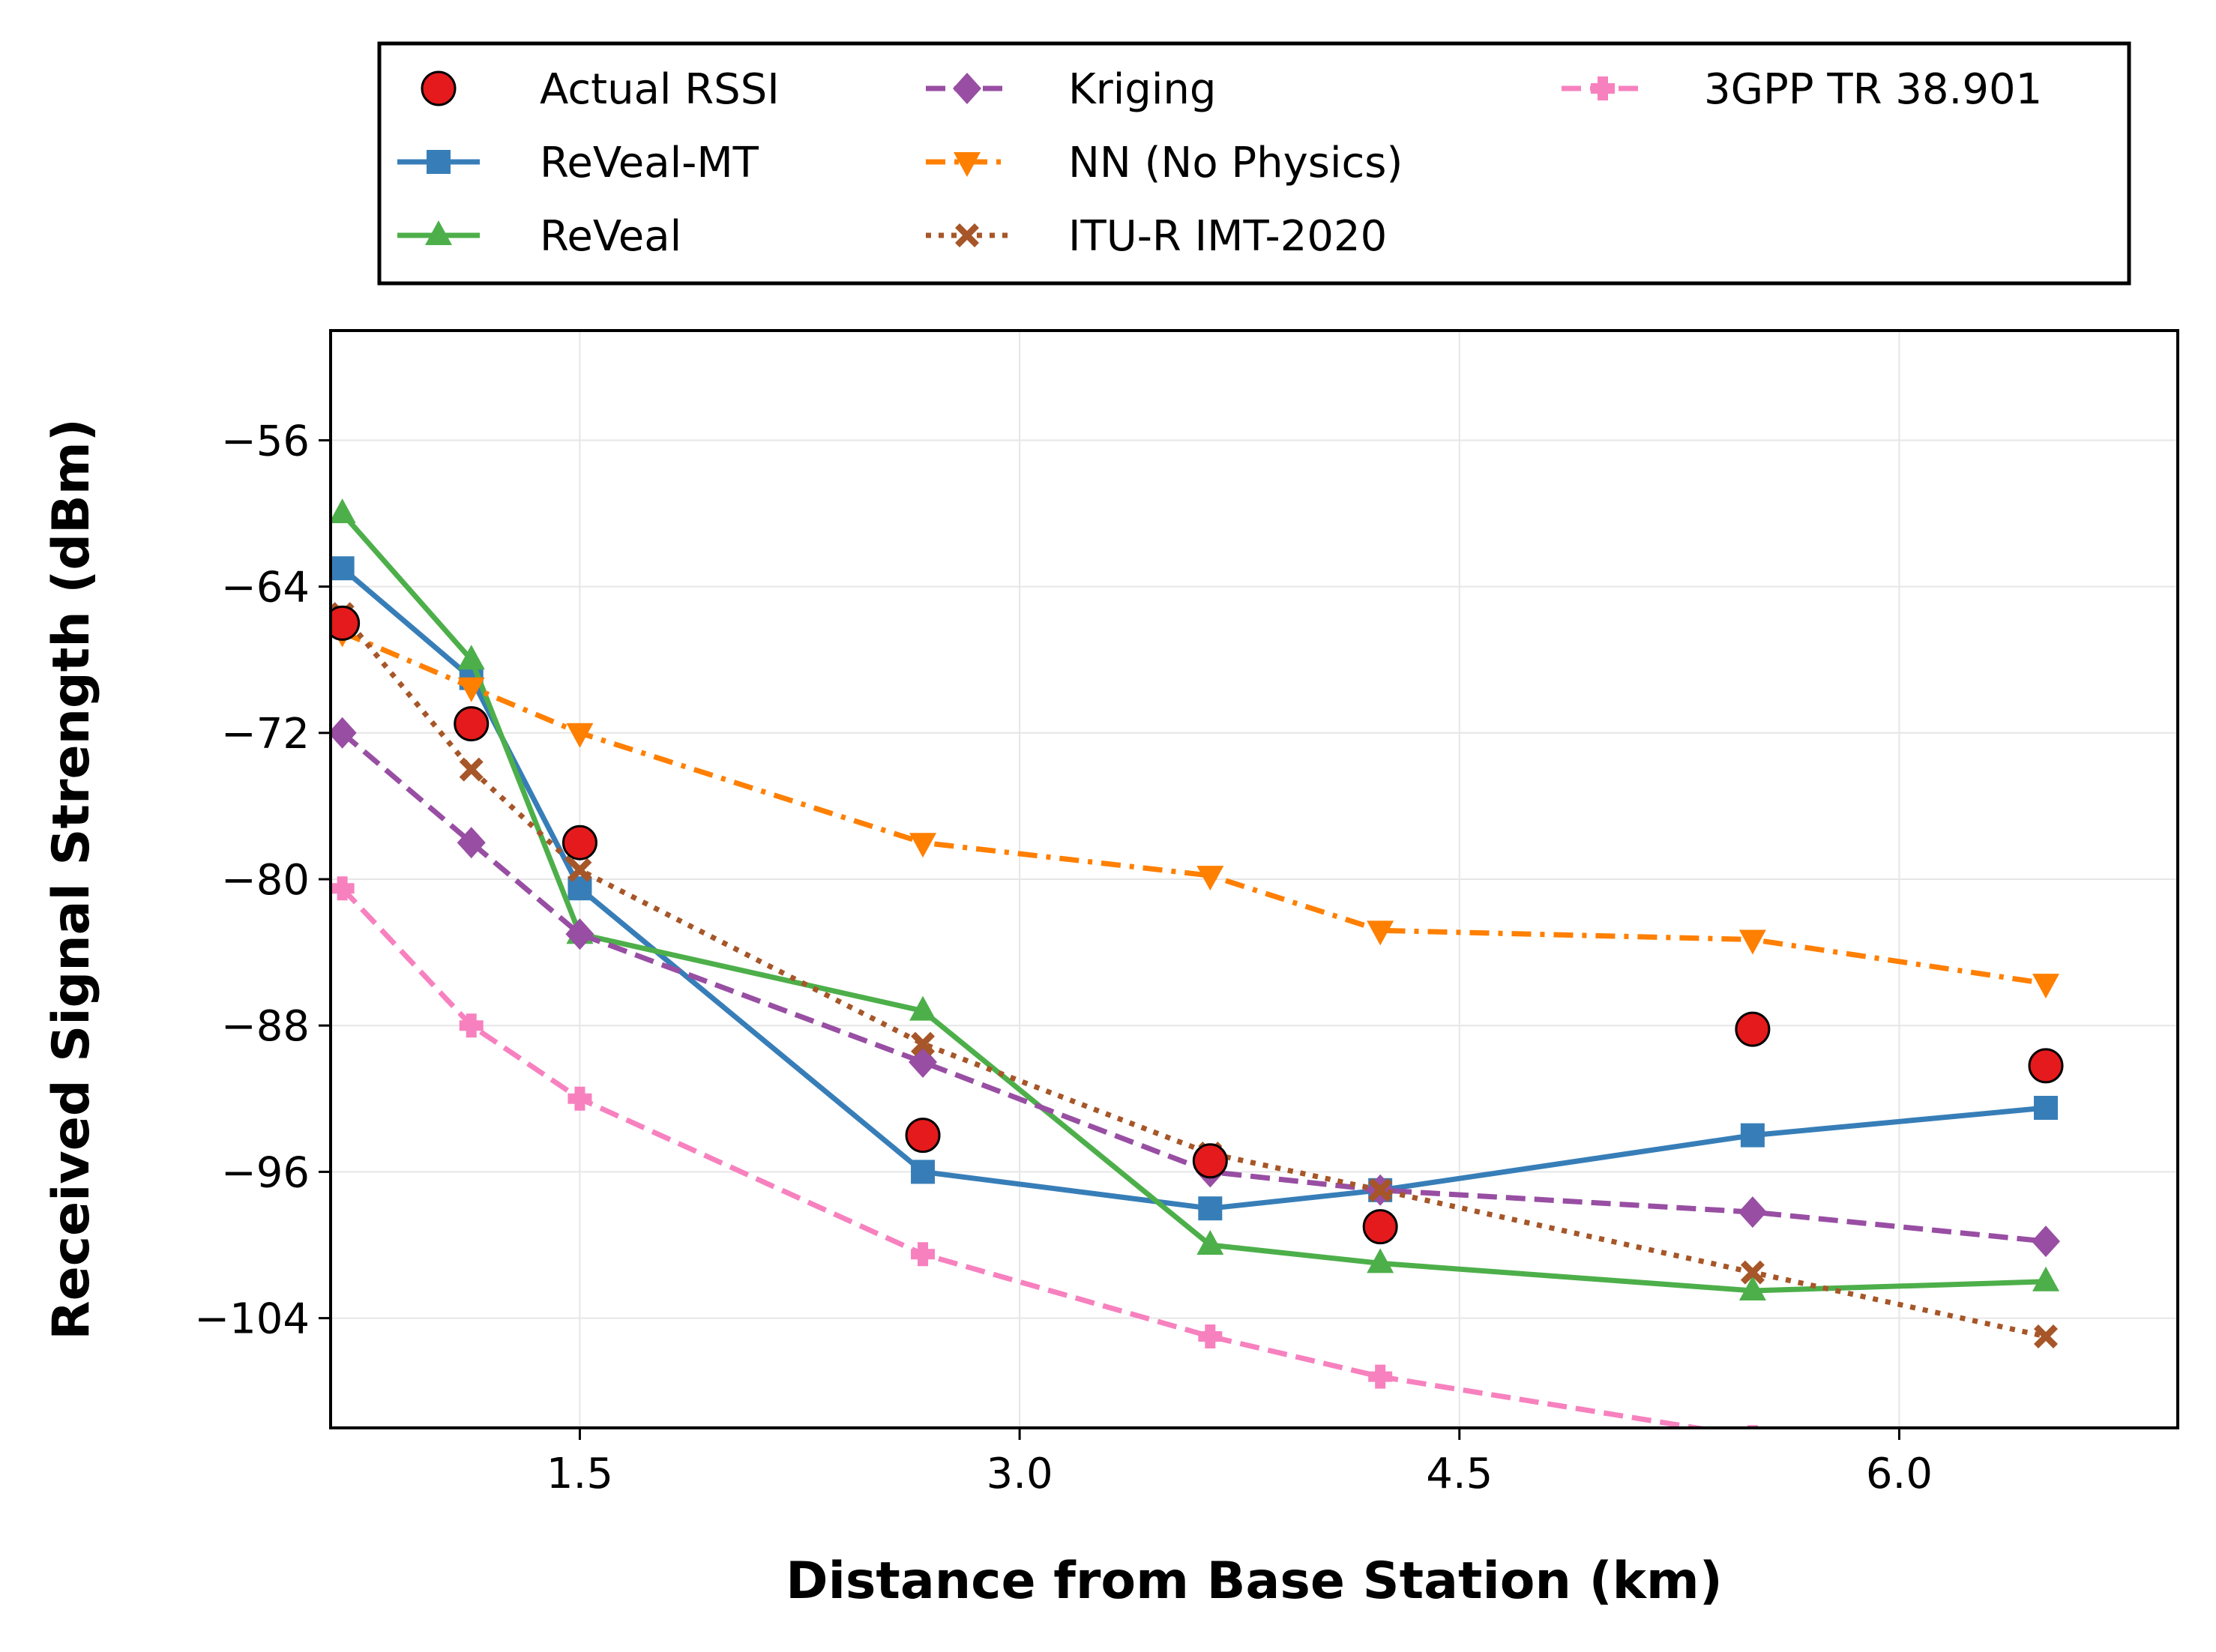 The height and width of the screenshot is (1652, 2216). What do you see at coordinates (539, 236) in the screenshot?
I see `legend-entry: ReVeal` at bounding box center [539, 236].